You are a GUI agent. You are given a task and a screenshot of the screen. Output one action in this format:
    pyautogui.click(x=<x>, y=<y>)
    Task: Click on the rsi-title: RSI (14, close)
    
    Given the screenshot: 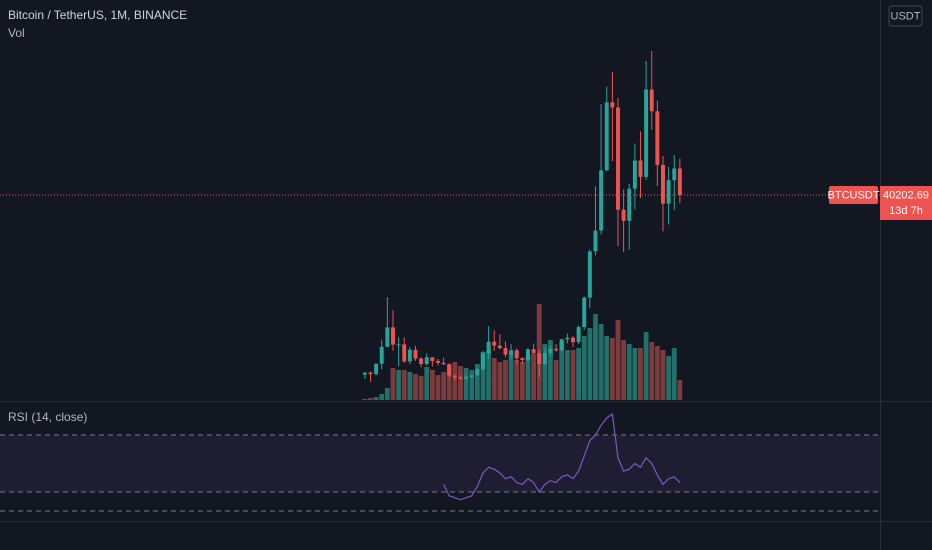 What is the action you would take?
    pyautogui.click(x=47, y=417)
    